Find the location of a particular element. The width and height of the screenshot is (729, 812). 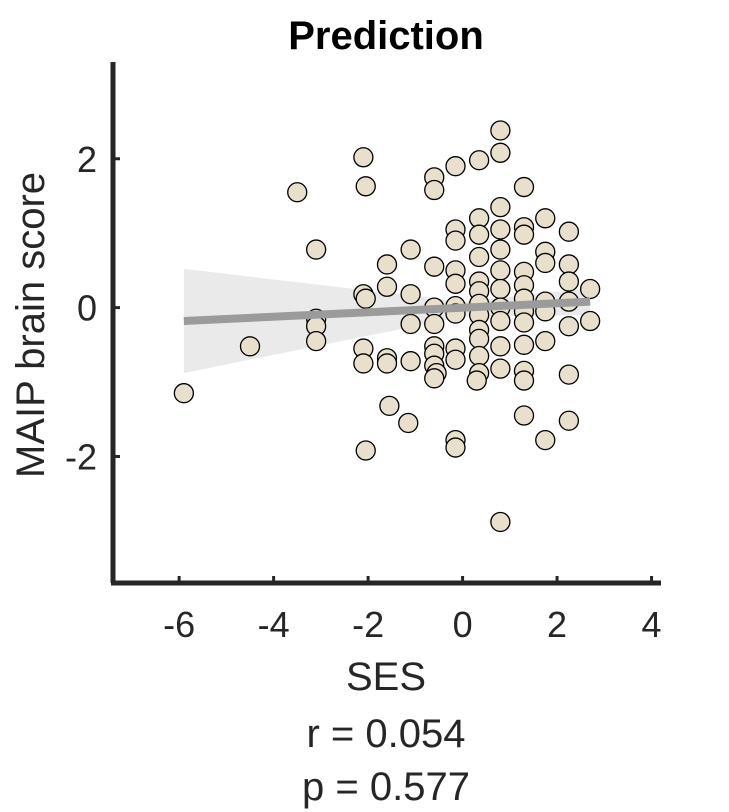

y-ticks-layer: -2 0 2 is located at coordinates (92, 308).